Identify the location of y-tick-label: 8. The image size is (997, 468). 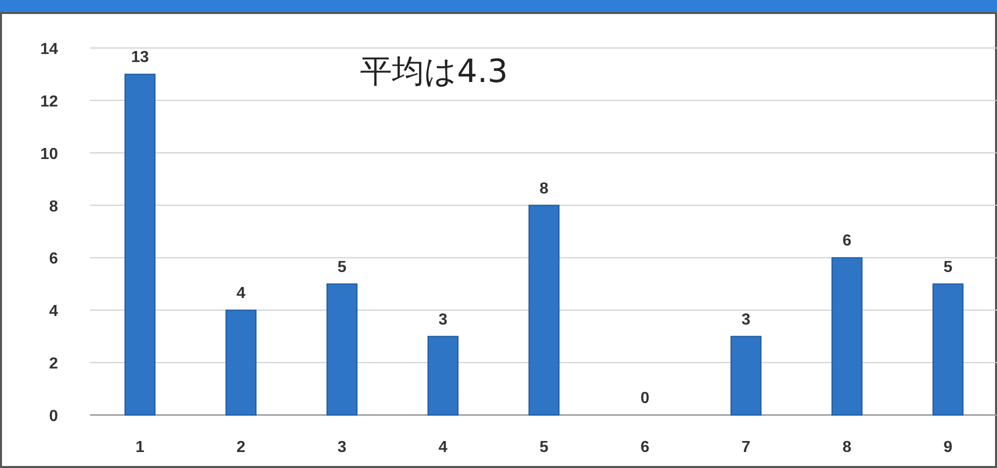
(53, 207).